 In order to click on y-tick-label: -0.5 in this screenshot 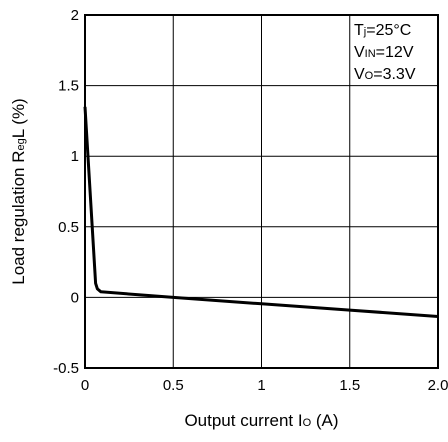, I will do `click(66, 368)`.